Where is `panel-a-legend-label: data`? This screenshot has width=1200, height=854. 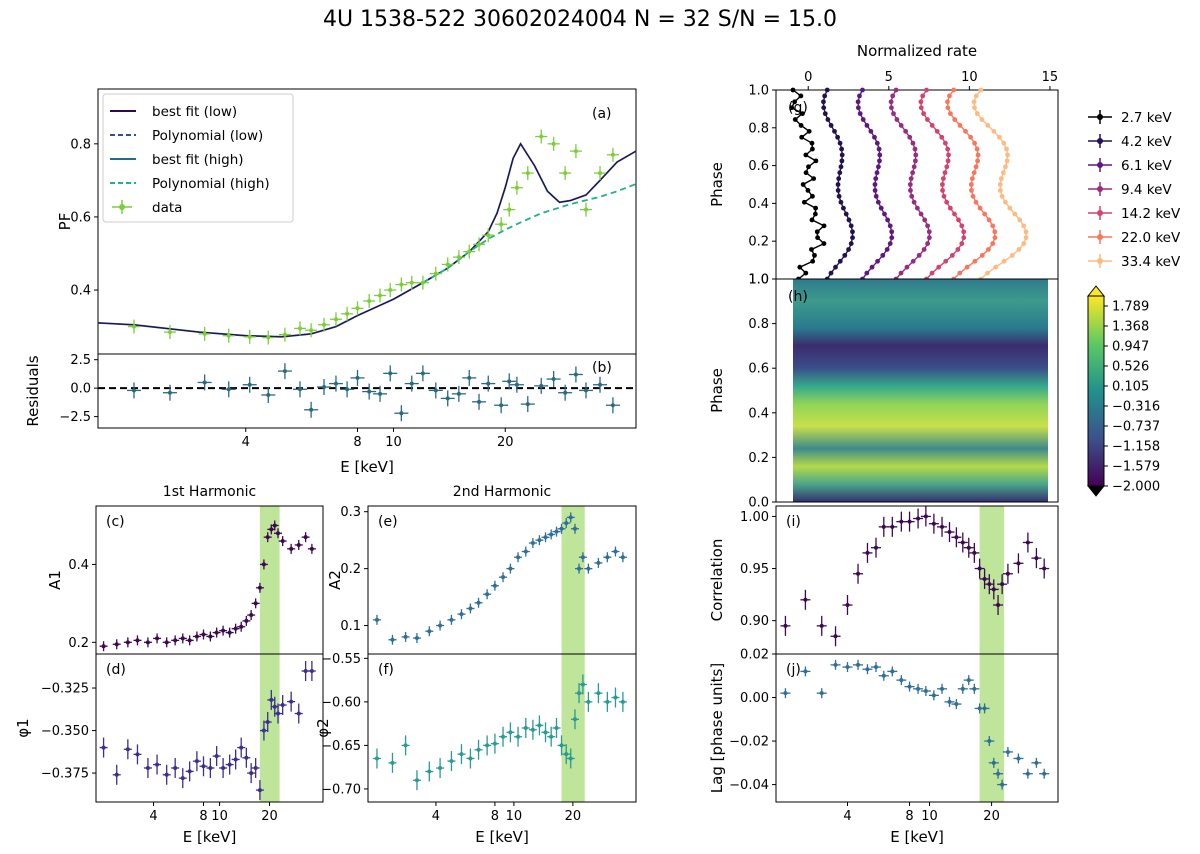 panel-a-legend-label: data is located at coordinates (167, 208).